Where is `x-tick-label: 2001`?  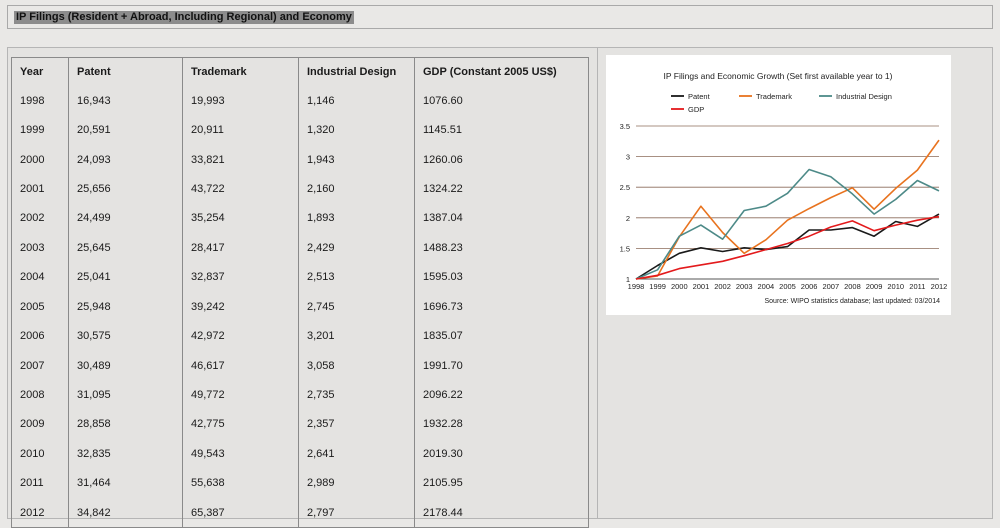
x-tick-label: 2001 is located at coordinates (701, 286).